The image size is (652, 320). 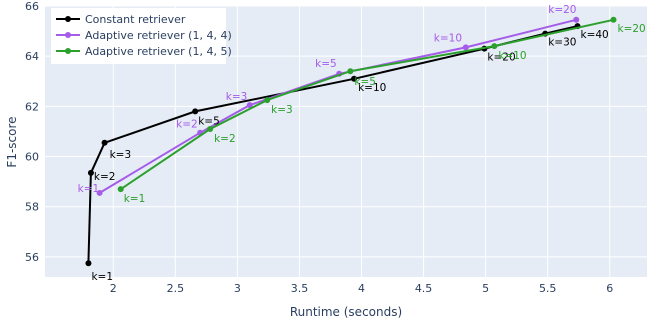 What do you see at coordinates (32, 56) in the screenshot?
I see `y-tick-label: 64` at bounding box center [32, 56].